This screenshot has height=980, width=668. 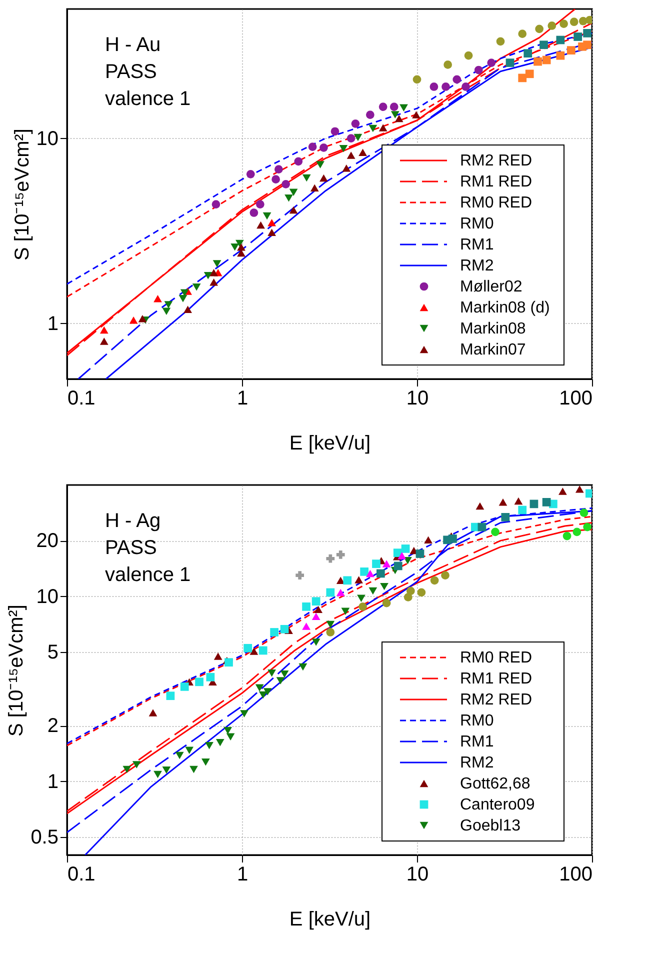 What do you see at coordinates (47, 541) in the screenshot?
I see `y-tick-label: 20` at bounding box center [47, 541].